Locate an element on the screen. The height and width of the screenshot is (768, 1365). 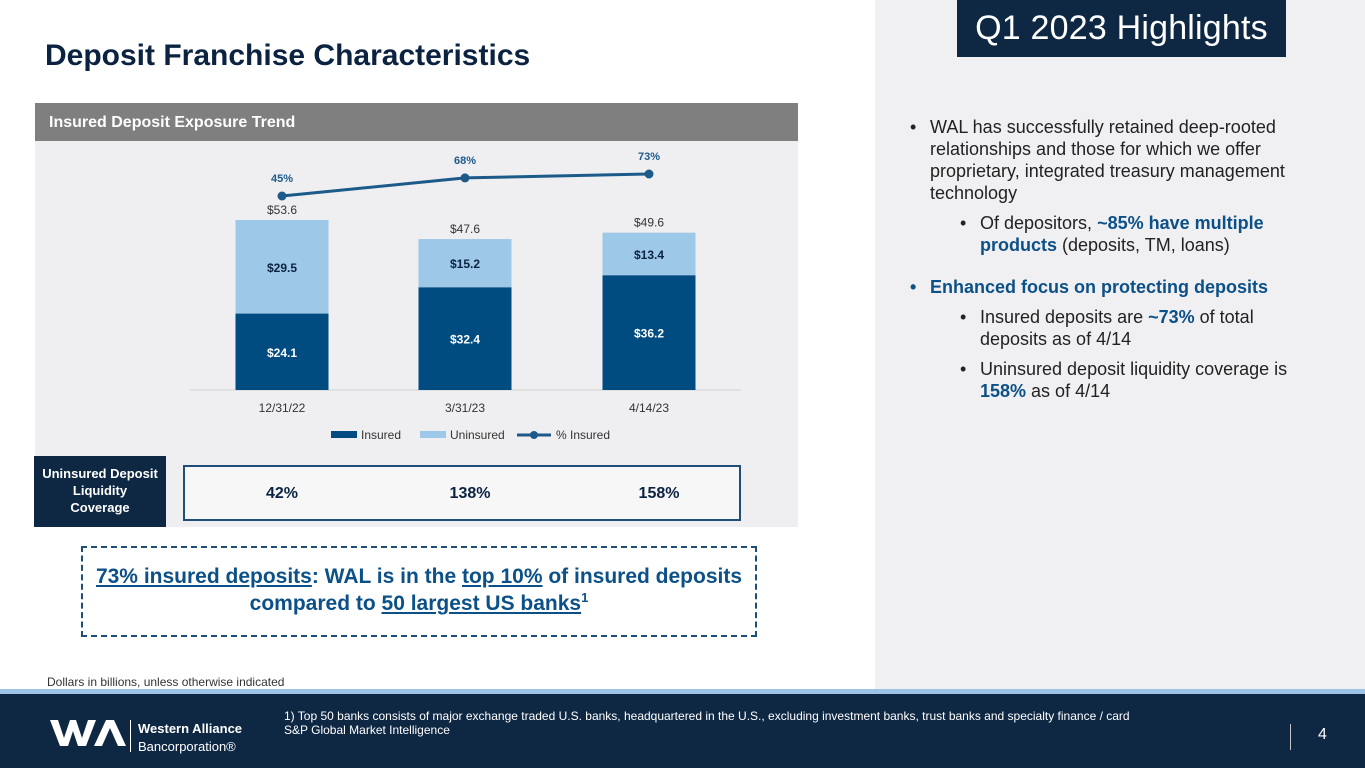
brand-name: Western Alliance Bancorporation® is located at coordinates (190, 737).